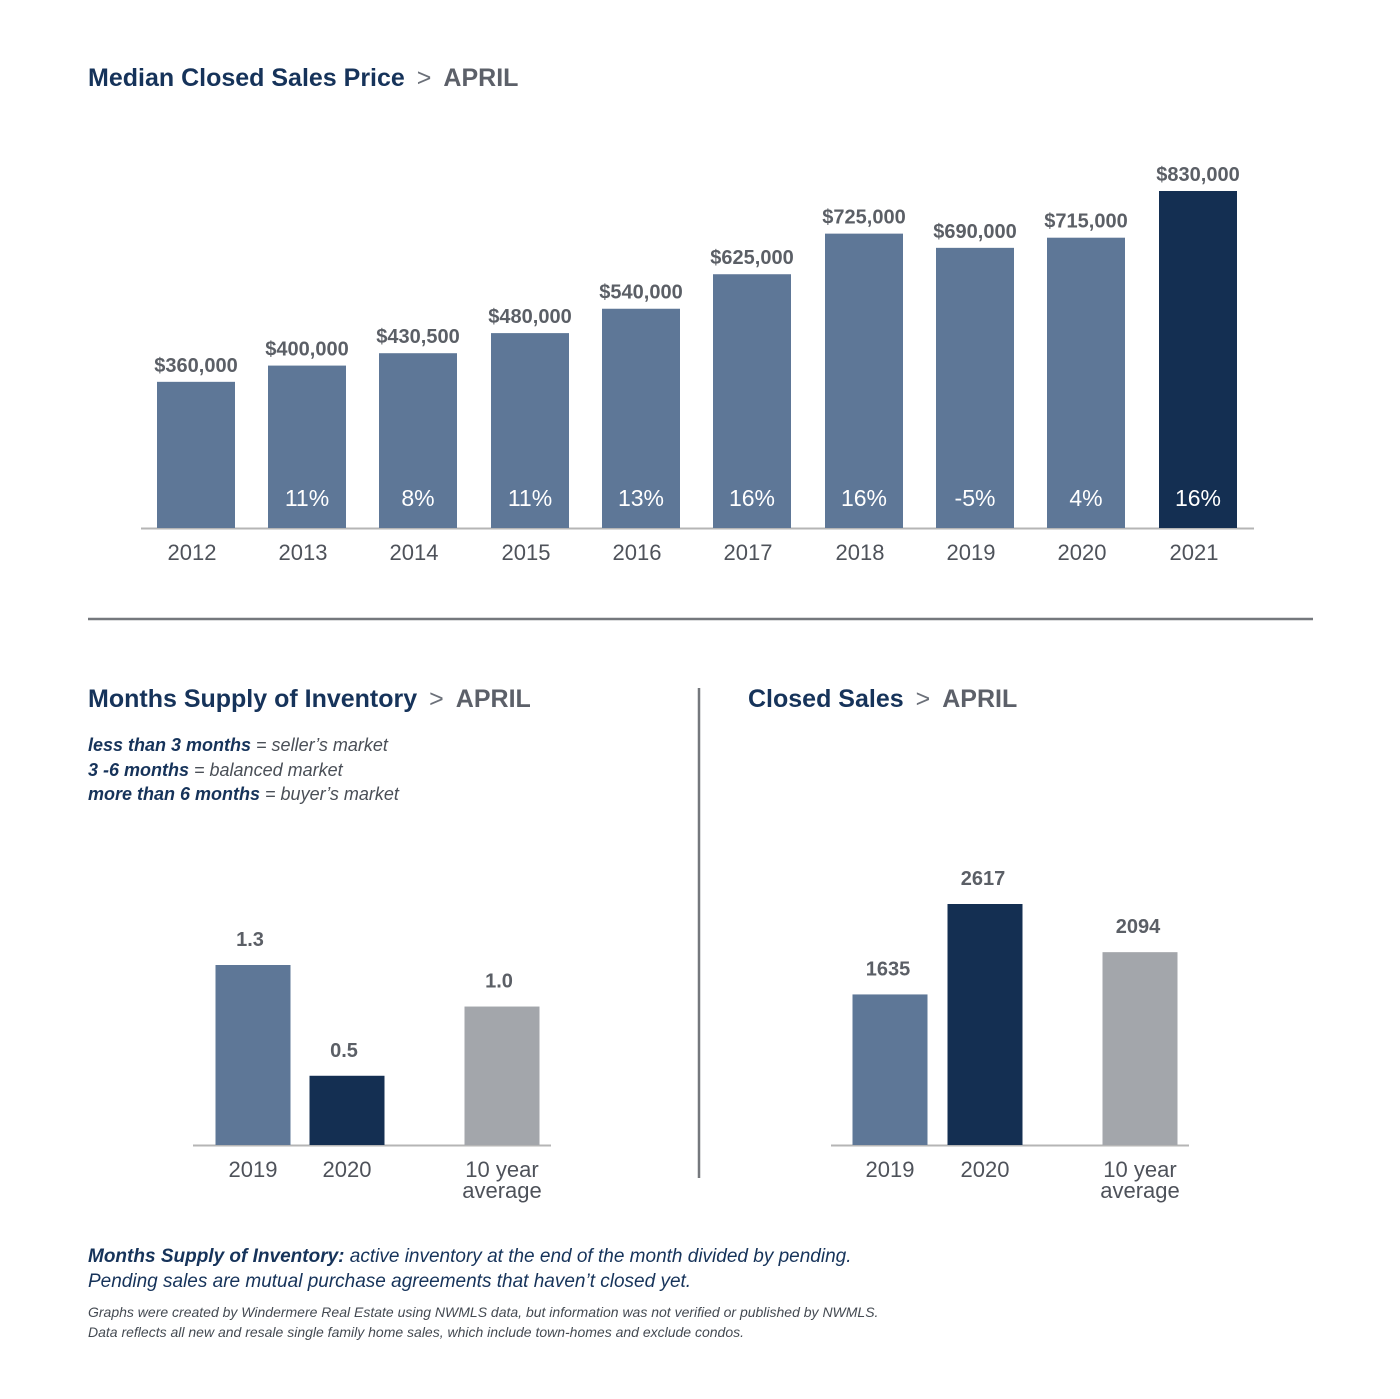  Describe the element at coordinates (174, 794) in the screenshot. I see `legend-key: more than 6 months` at that location.